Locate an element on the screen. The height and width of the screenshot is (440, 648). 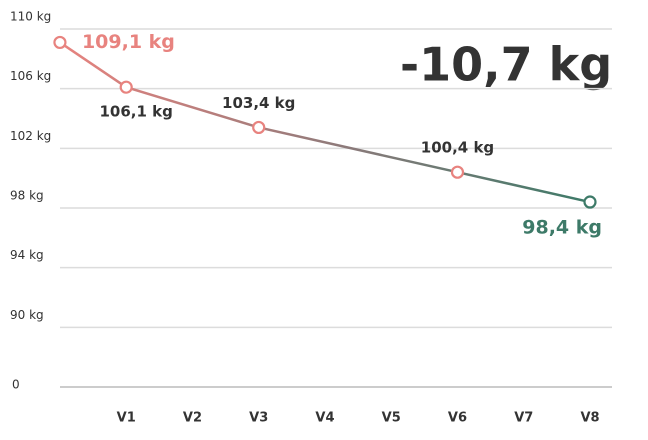
value-label: 109,1 kg is located at coordinates (128, 42).